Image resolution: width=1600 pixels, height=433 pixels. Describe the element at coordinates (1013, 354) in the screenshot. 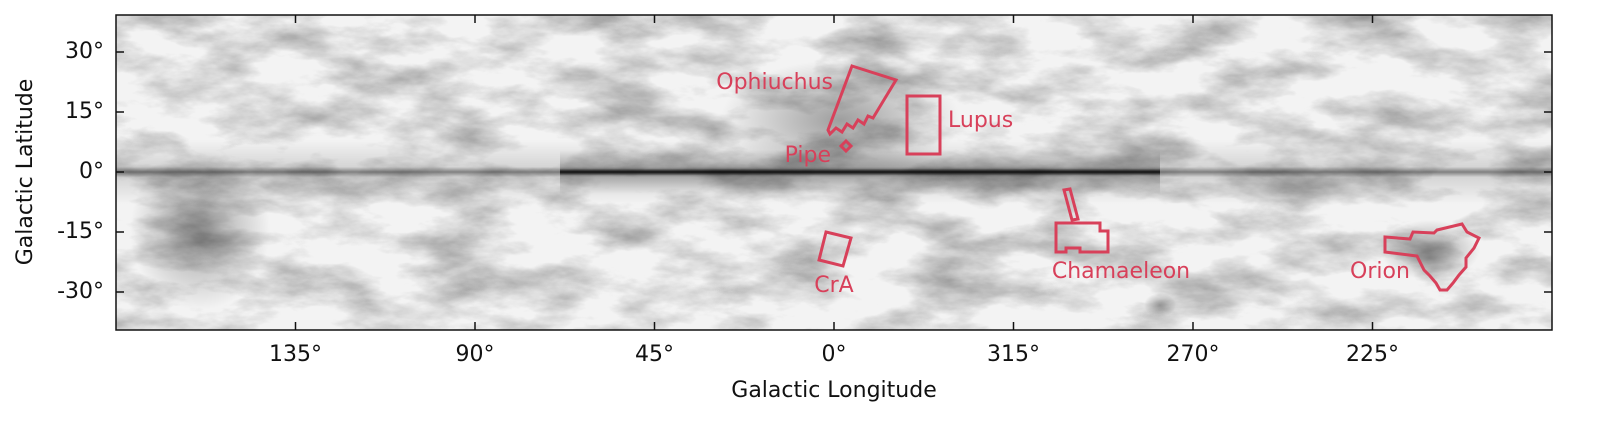

I see `x-tick-label: 315°` at that location.